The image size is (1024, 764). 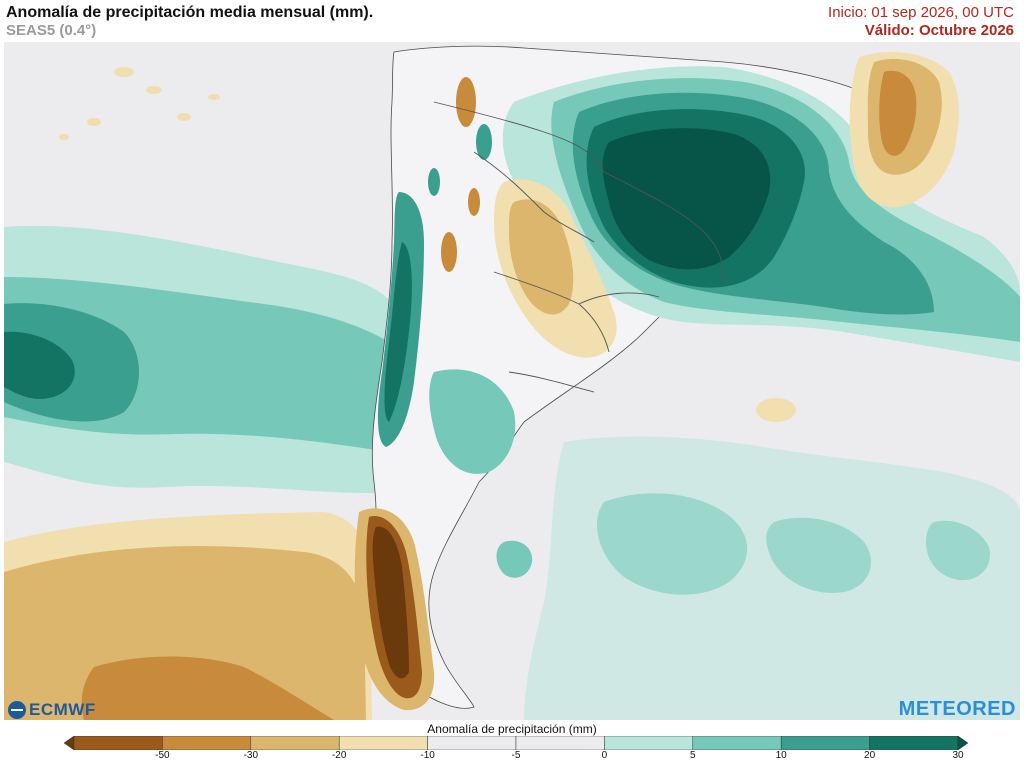 What do you see at coordinates (516, 755) in the screenshot?
I see `legend-tick-label: -5` at bounding box center [516, 755].